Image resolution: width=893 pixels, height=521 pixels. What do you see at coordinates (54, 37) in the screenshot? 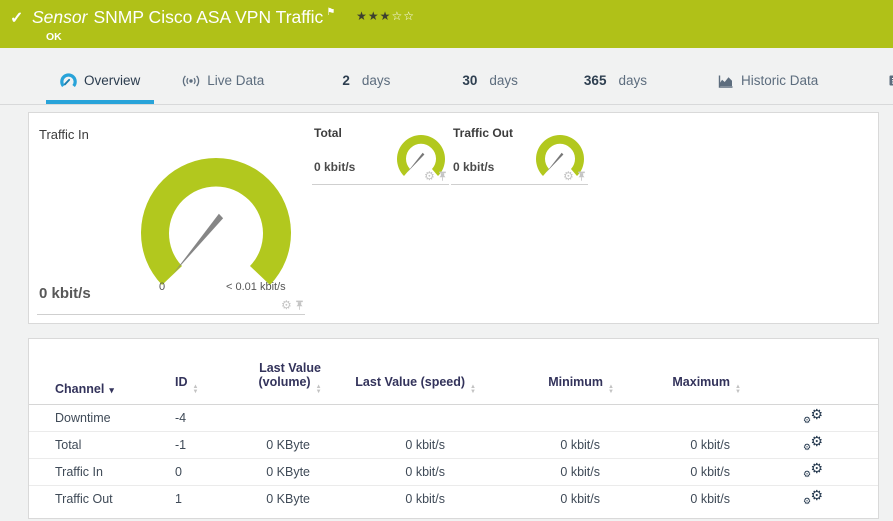
I see `status-badge: OK` at bounding box center [54, 37].